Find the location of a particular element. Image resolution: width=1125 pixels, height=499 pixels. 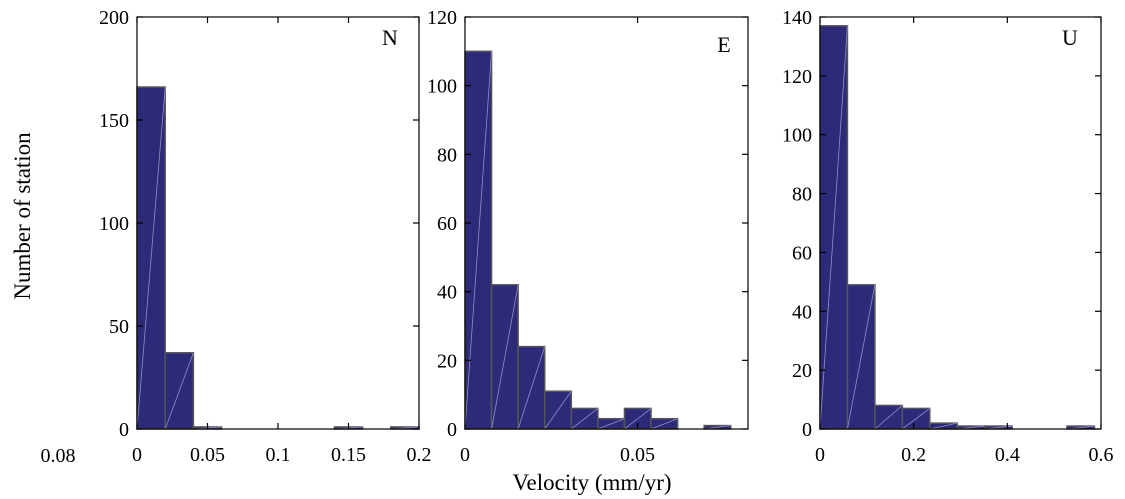

x-tick-label-n-2: 0.1 is located at coordinates (278, 455).